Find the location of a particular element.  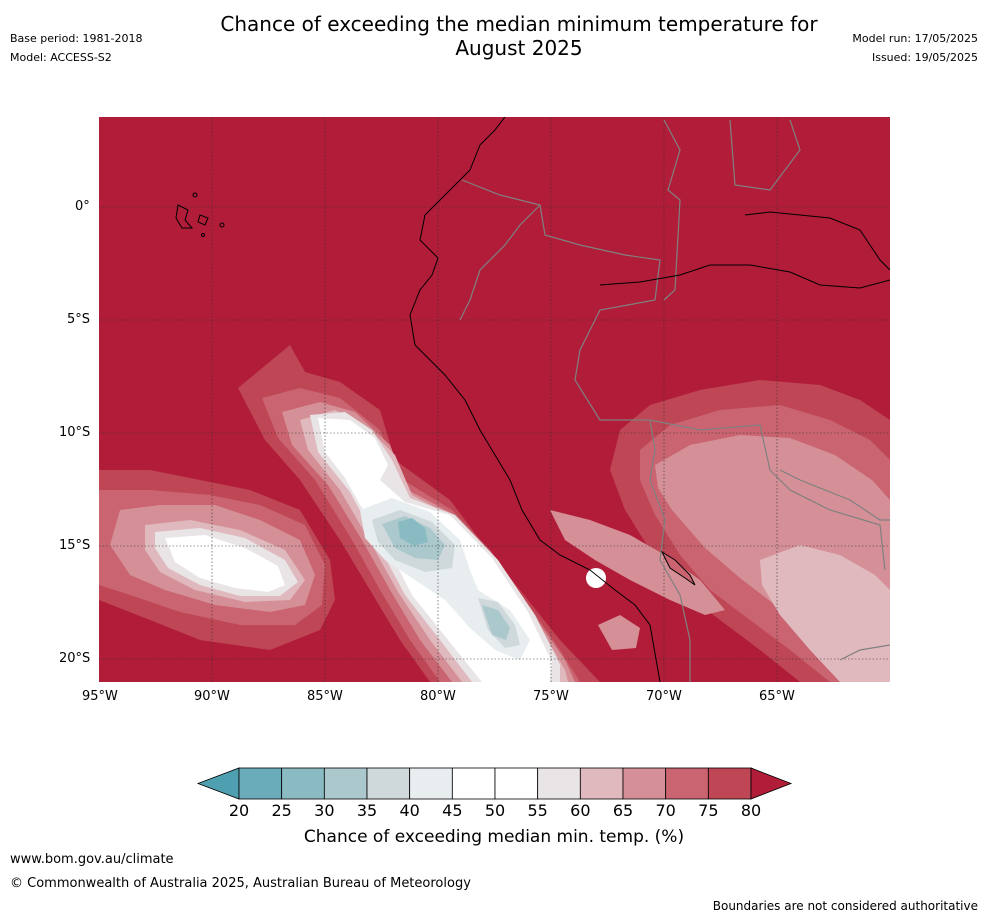

base-period: Base period: 1981-2018 is located at coordinates (76, 38).